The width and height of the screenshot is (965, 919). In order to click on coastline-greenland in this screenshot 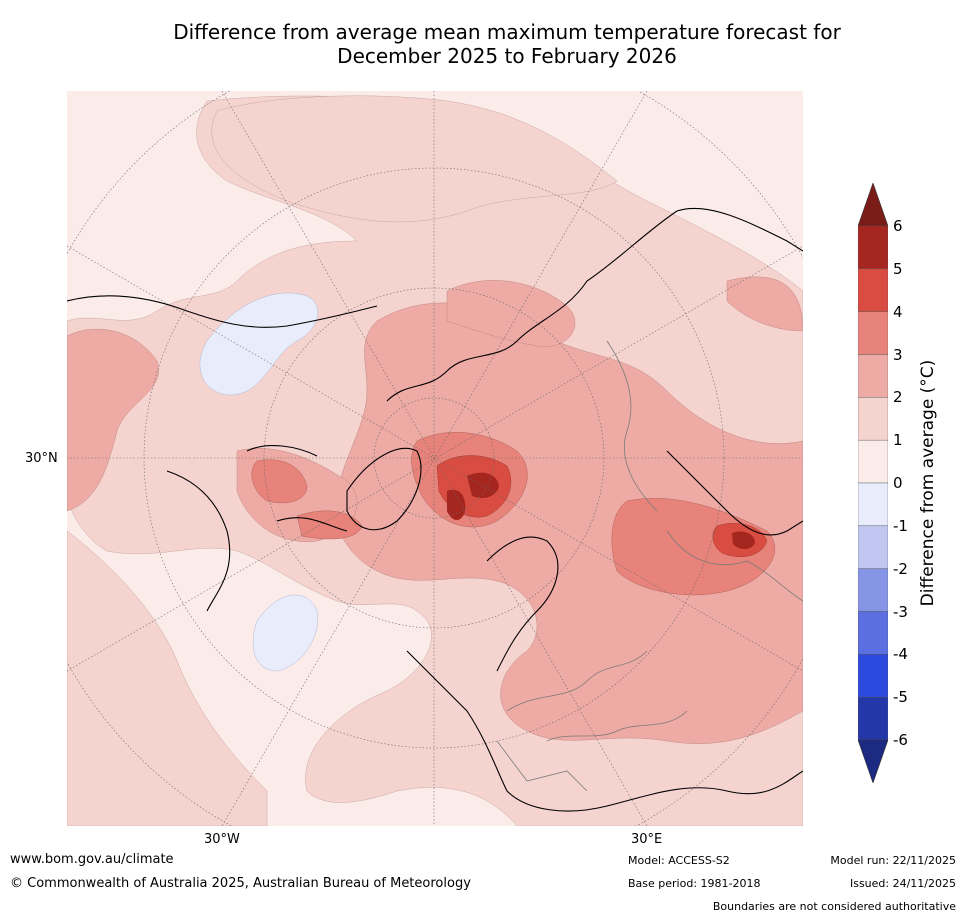, I will do `click(384, 489)`.